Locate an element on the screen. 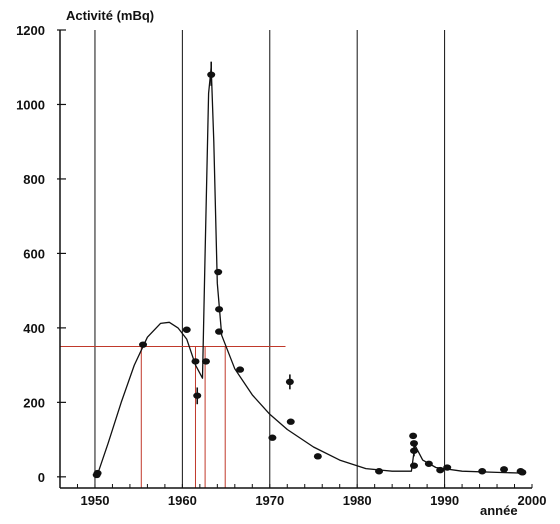 This screenshot has height=524, width=560. y-axis-title: Activité (mBq) is located at coordinates (110, 15).